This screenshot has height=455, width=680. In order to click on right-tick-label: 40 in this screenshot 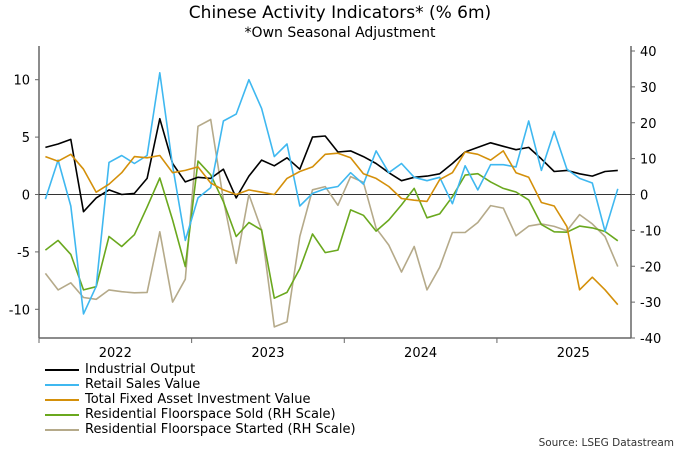, I will do `click(648, 52)`.